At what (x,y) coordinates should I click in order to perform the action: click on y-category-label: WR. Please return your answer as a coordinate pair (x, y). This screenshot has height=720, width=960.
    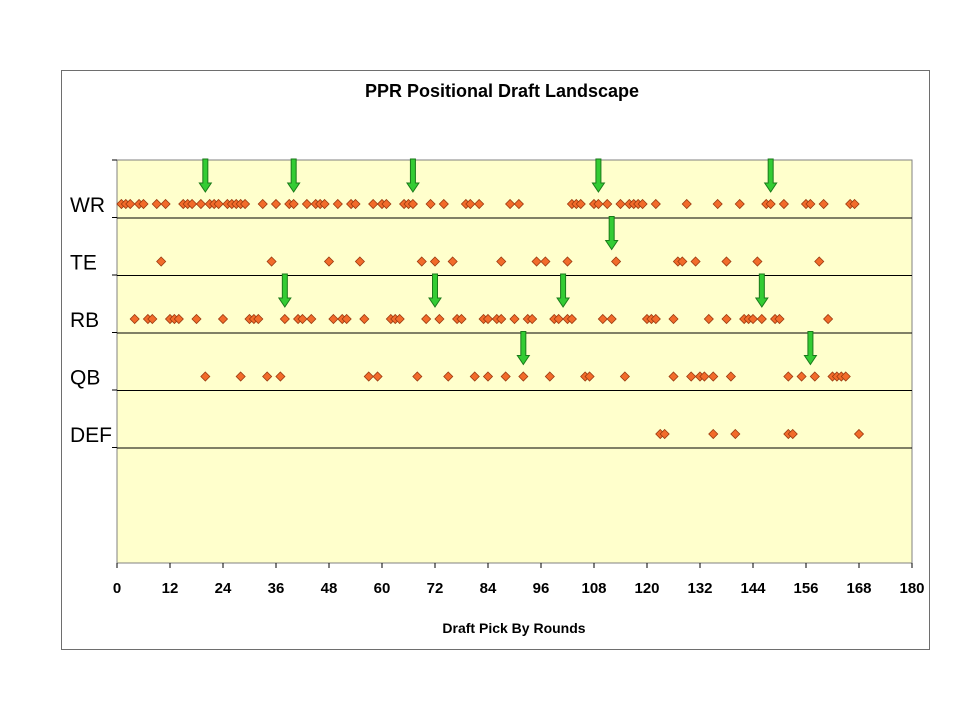
    Looking at the image, I should click on (87, 205).